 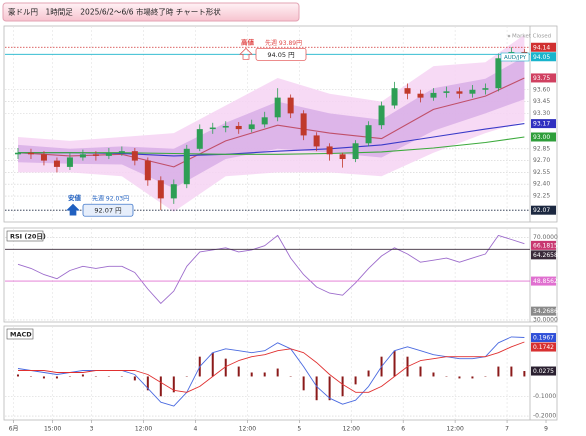 I want to click on axis-tag-label: 64.2658, so click(x=545, y=255).